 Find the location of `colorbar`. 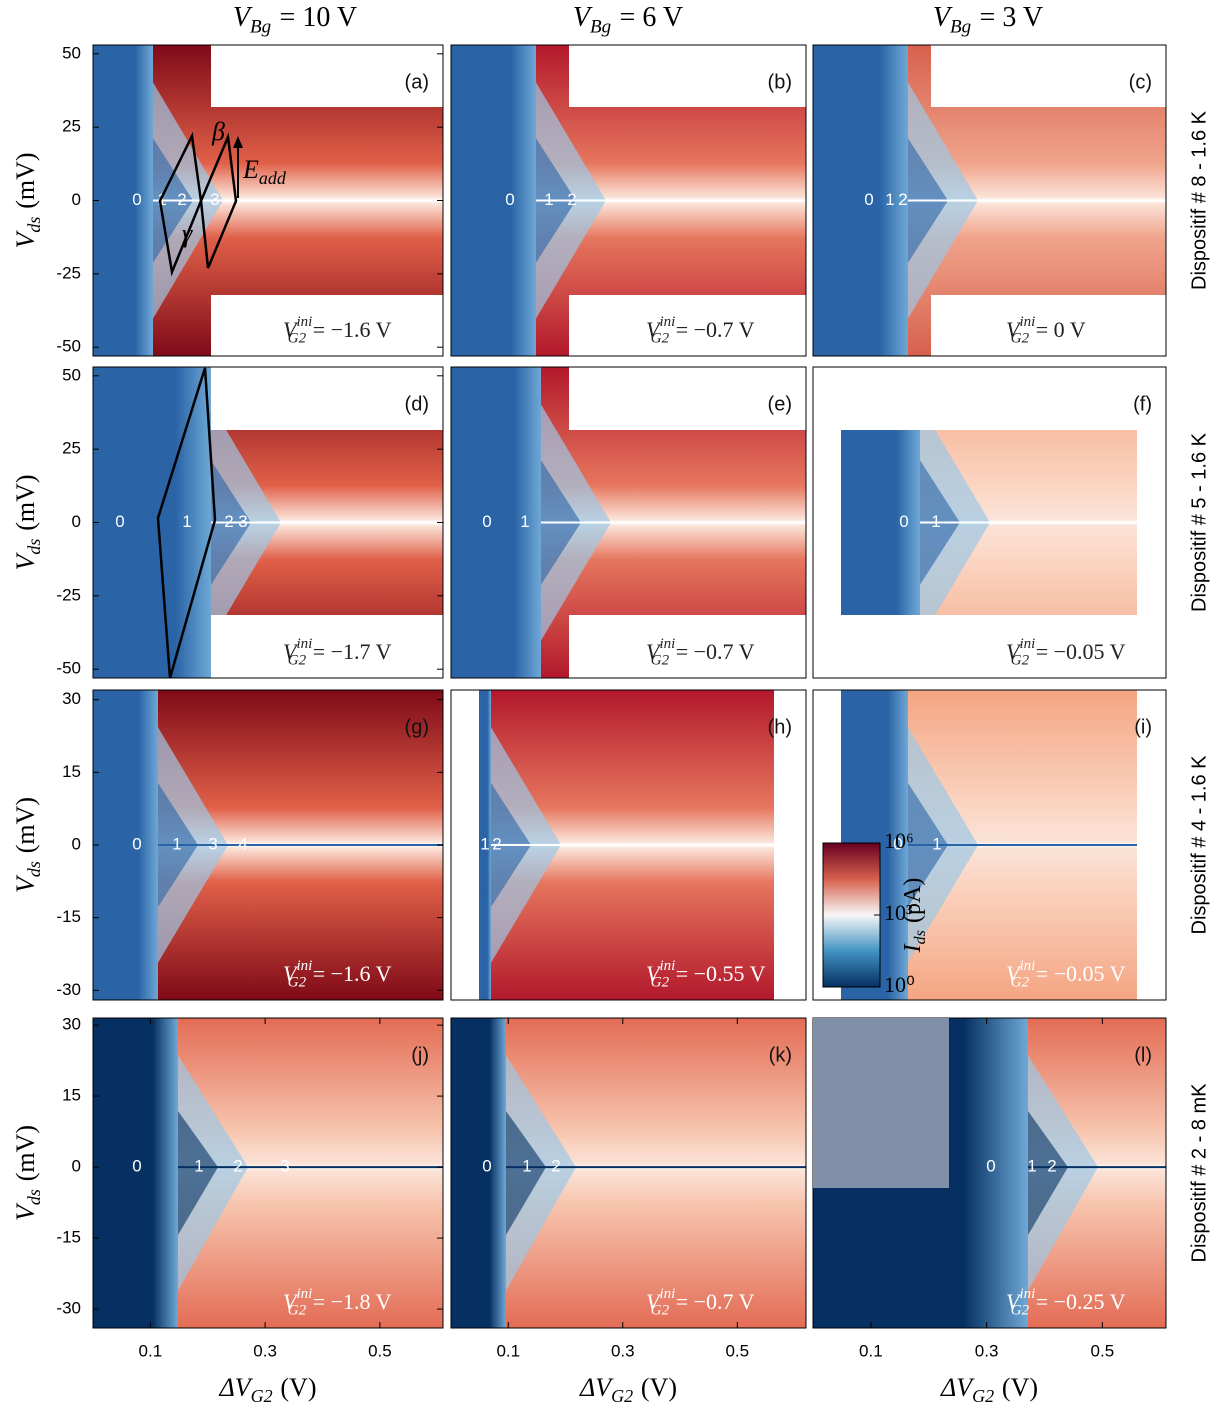

colorbar is located at coordinates (851, 915).